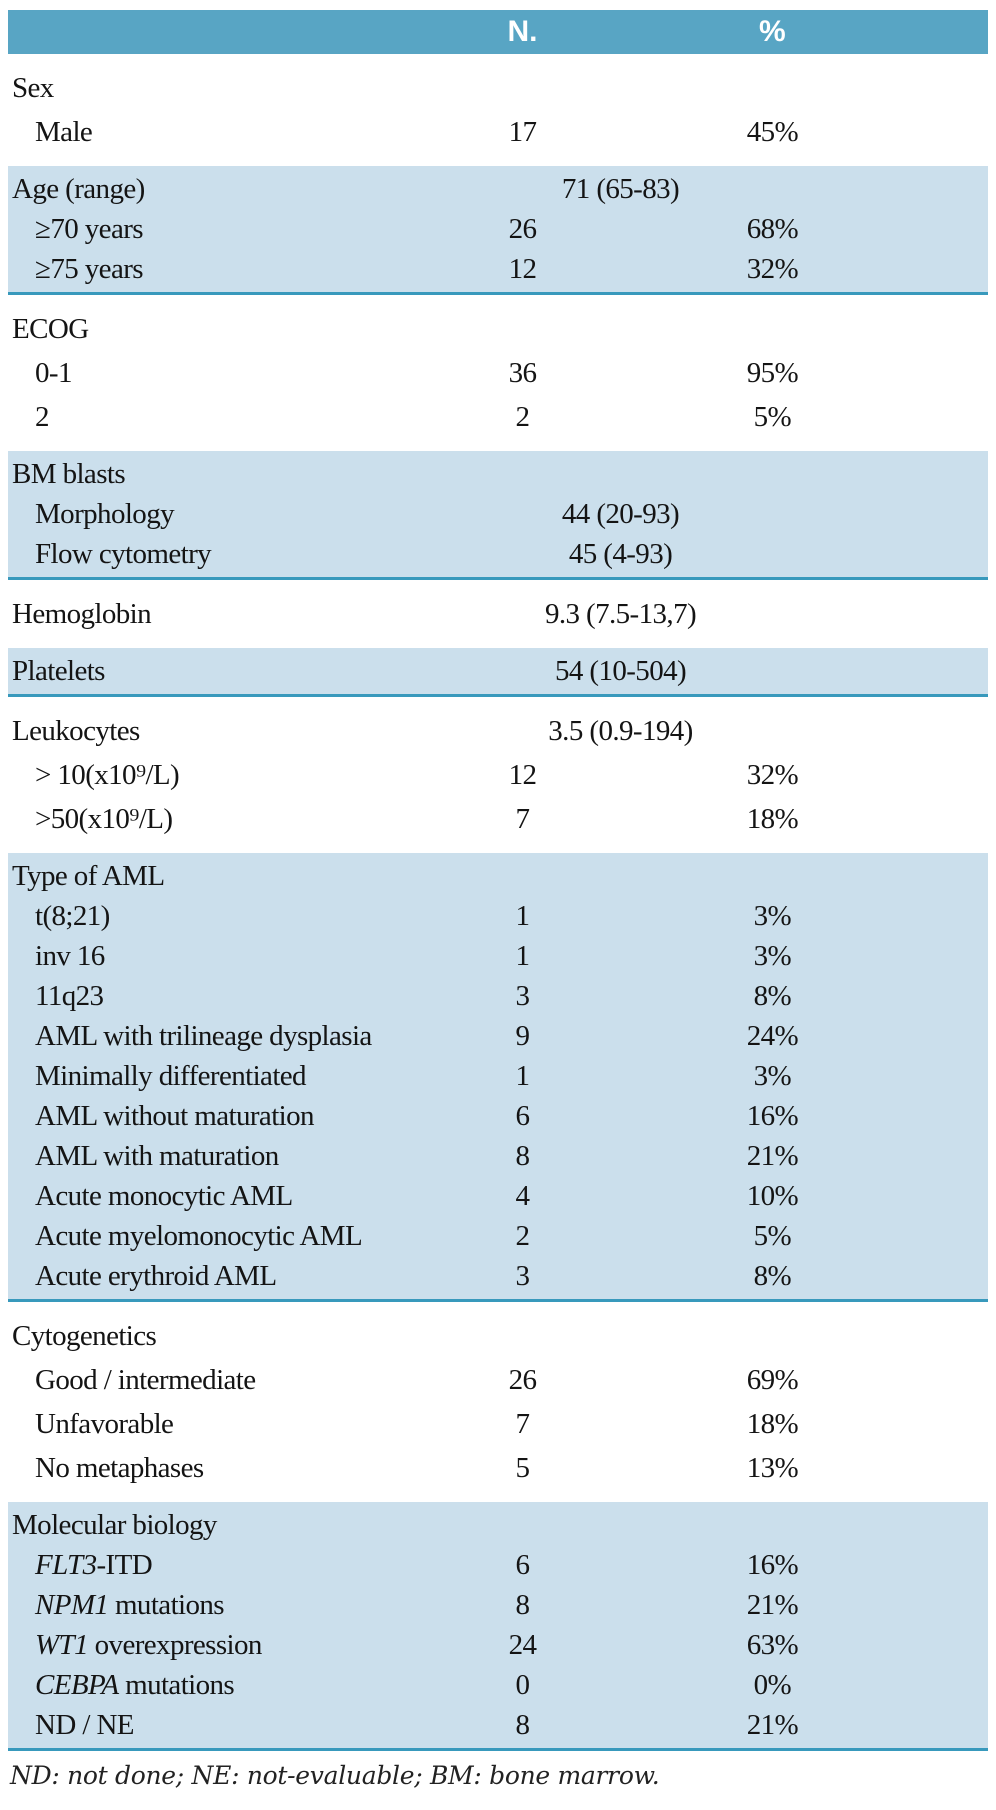 This screenshot has height=1810, width=996. Describe the element at coordinates (166, 1604) in the screenshot. I see `row-label-text: mutations` at that location.